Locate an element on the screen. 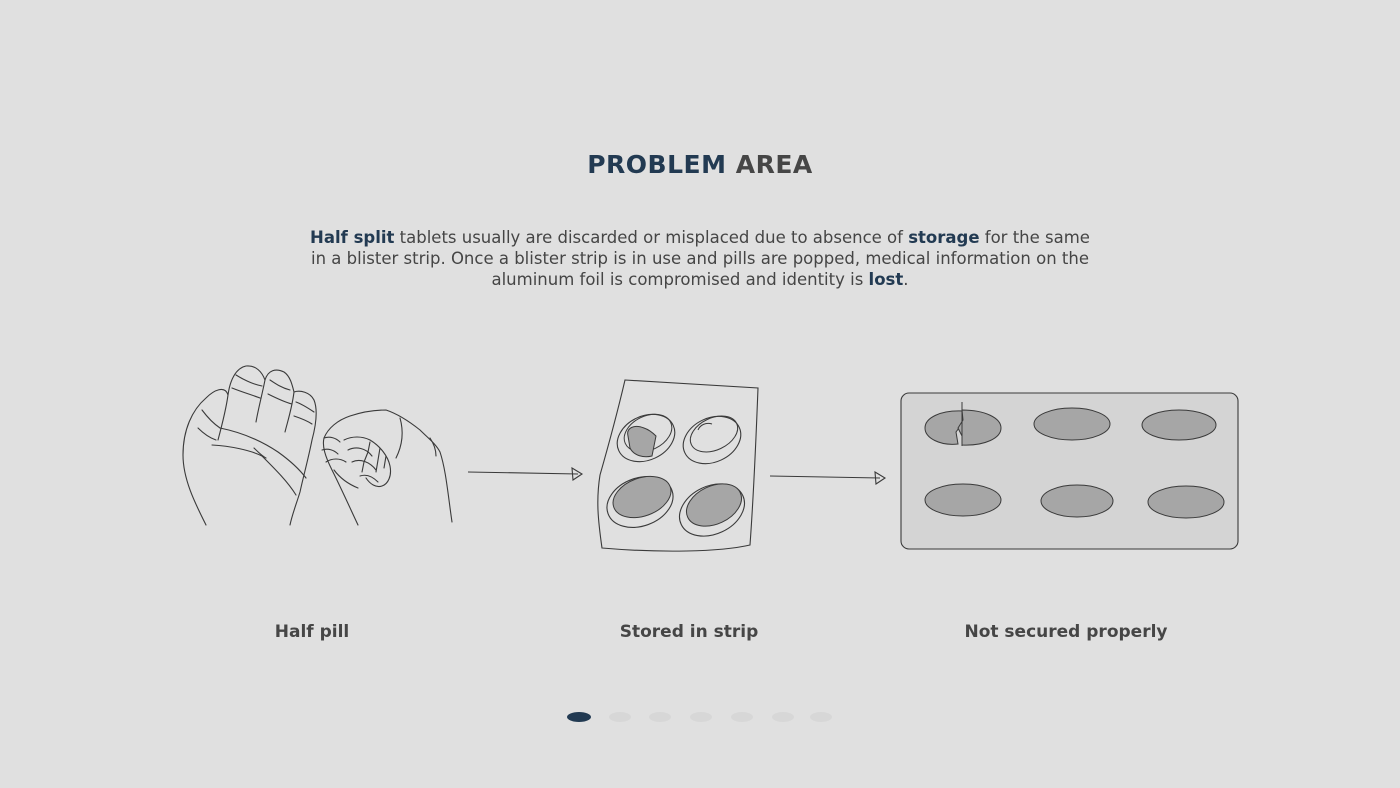 Image resolution: width=1400 pixels, height=788 pixels. caption-half-pill: Half pill is located at coordinates (312, 632).